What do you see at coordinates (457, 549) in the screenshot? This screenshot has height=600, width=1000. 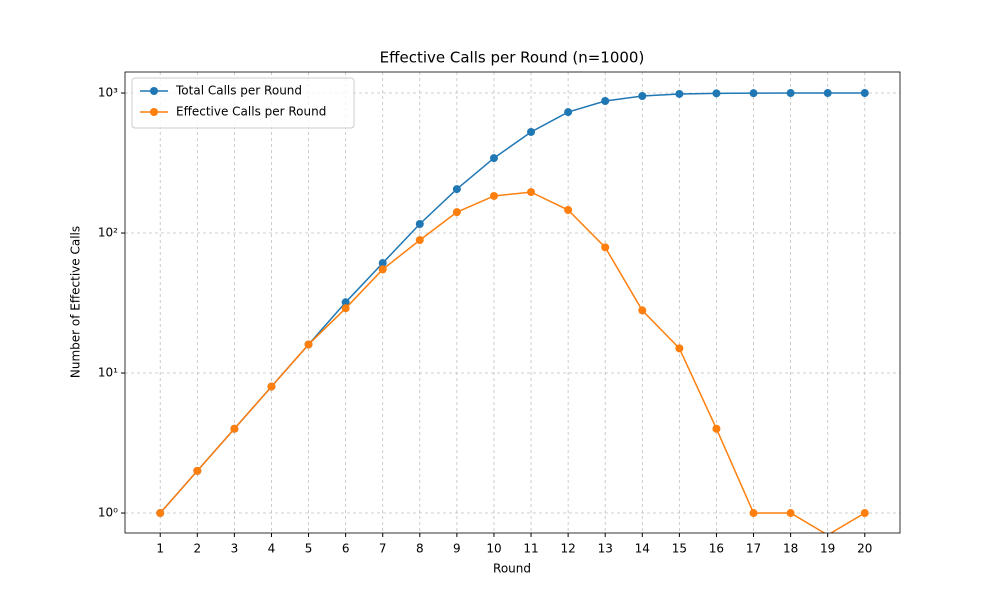 I see `x-tick-label: 9` at bounding box center [457, 549].